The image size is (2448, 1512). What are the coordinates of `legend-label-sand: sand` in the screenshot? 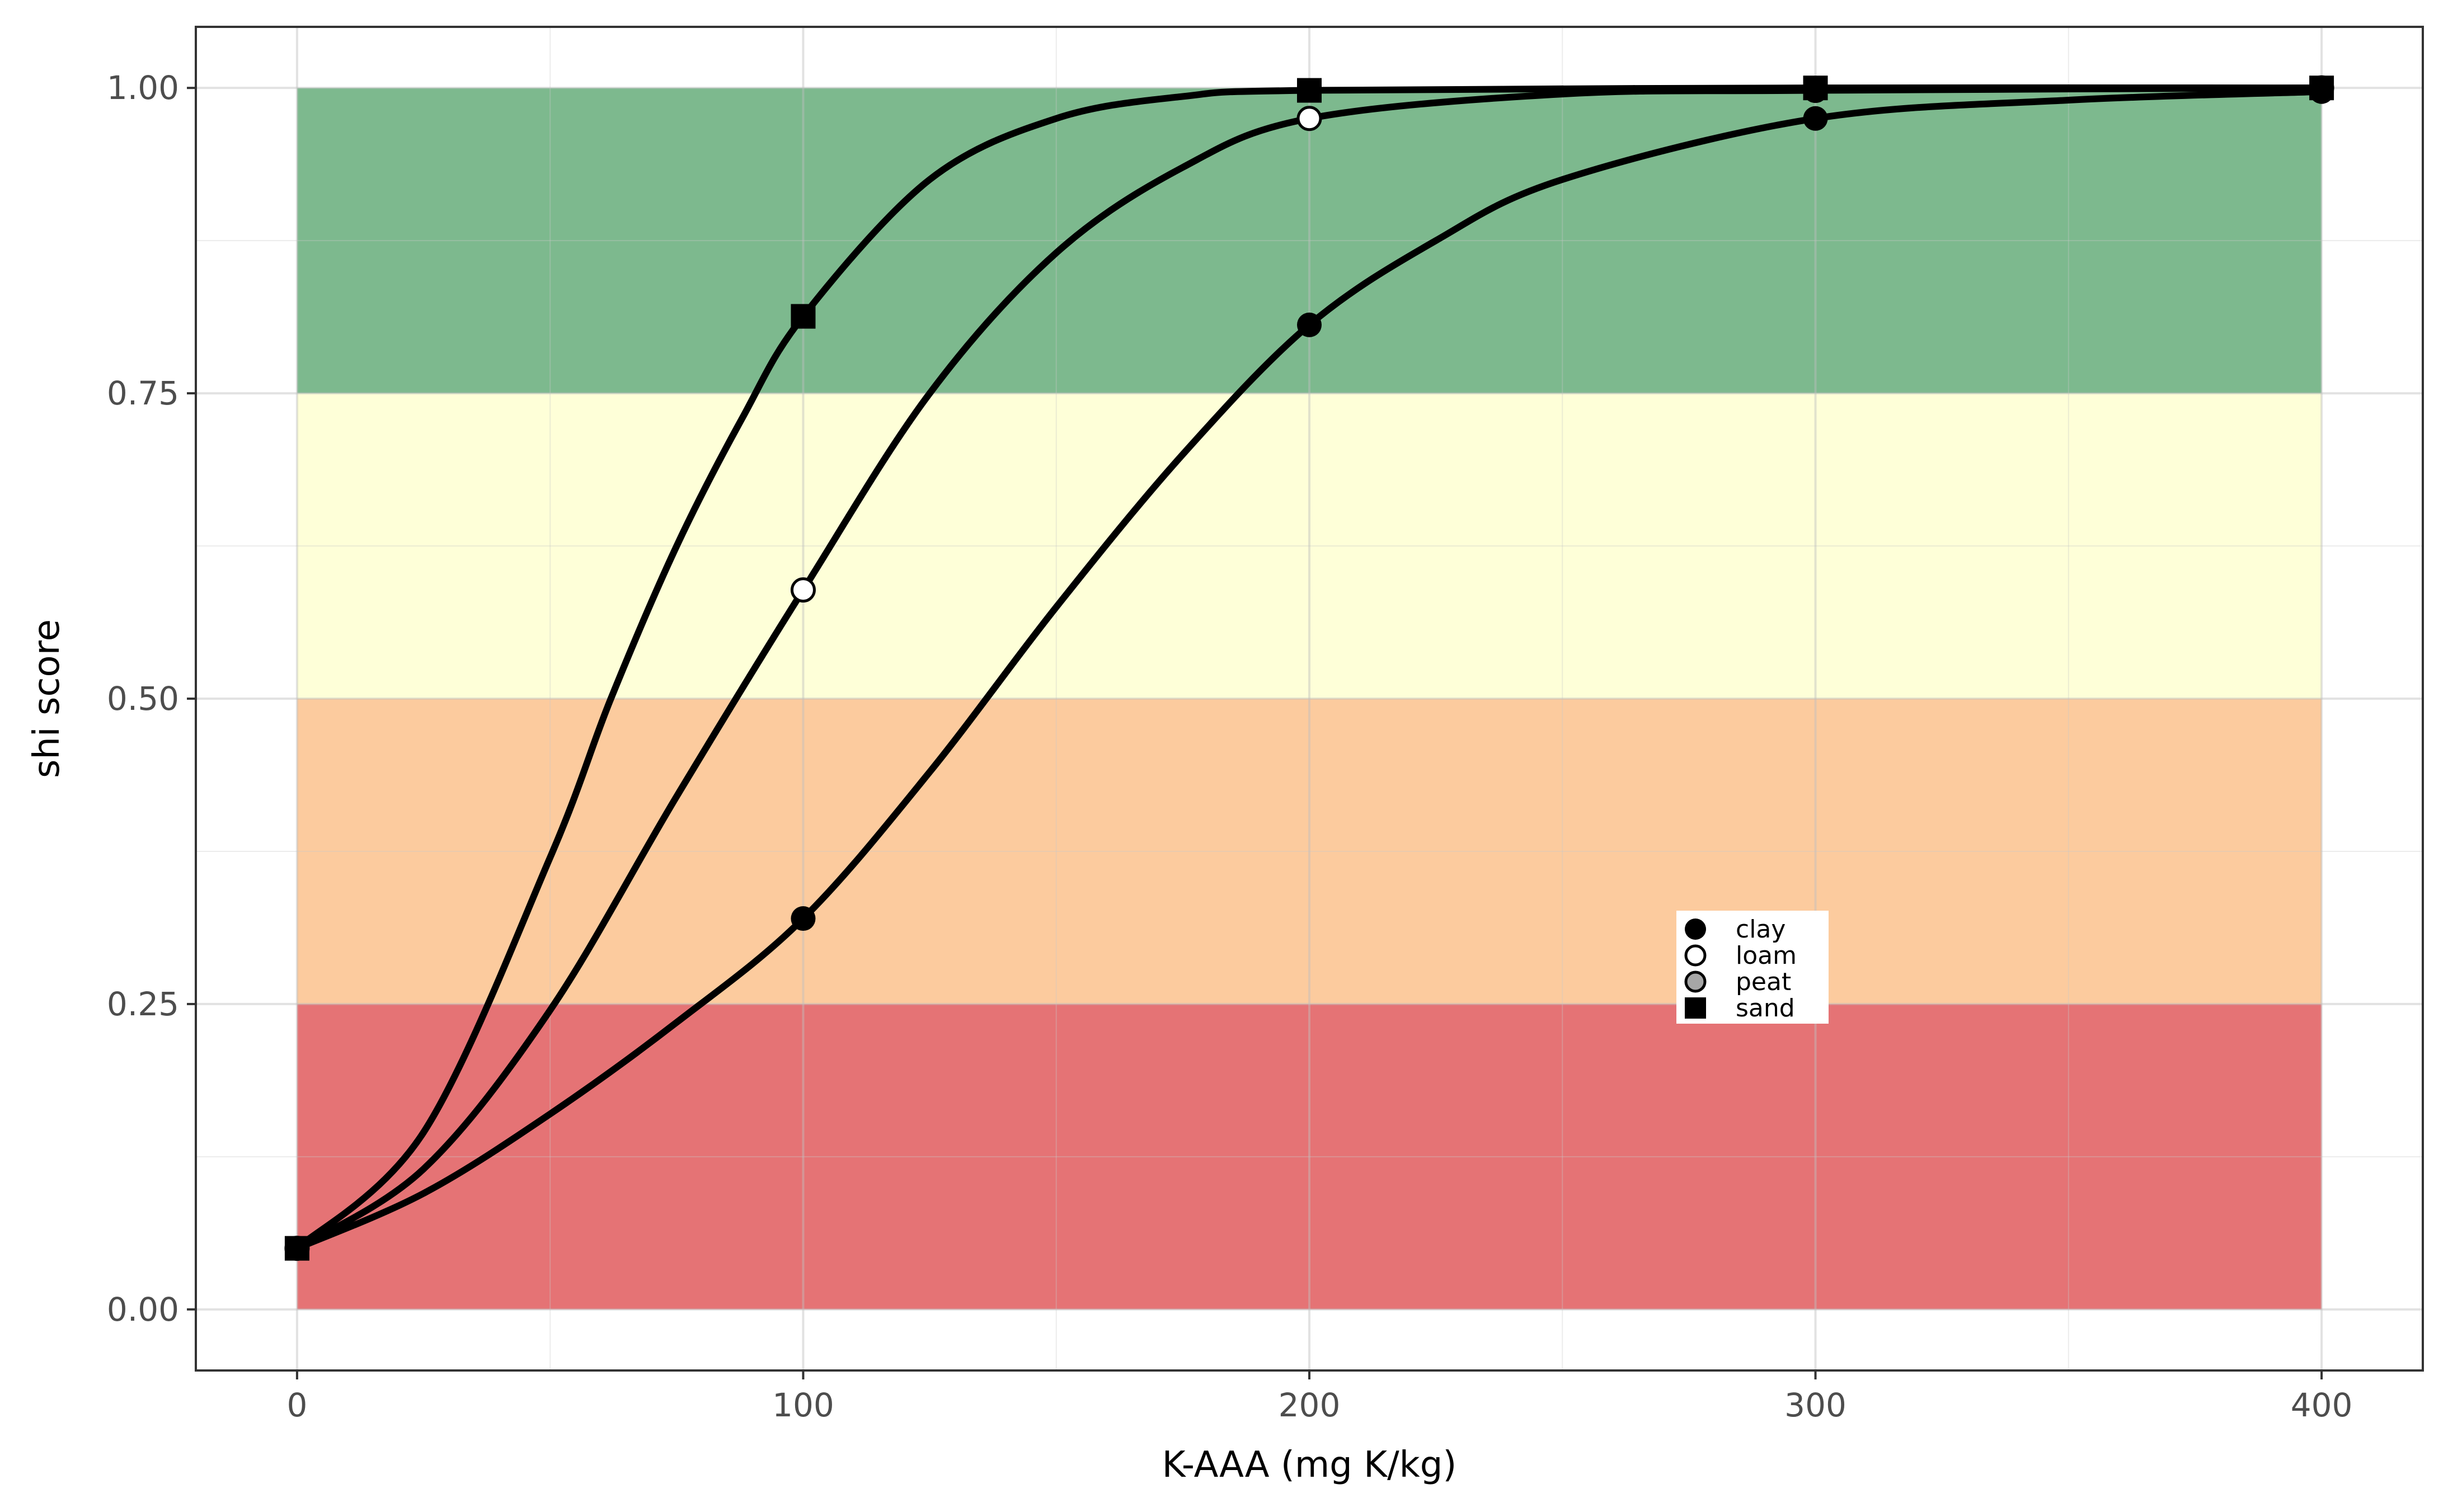 It's located at (1766, 1009).